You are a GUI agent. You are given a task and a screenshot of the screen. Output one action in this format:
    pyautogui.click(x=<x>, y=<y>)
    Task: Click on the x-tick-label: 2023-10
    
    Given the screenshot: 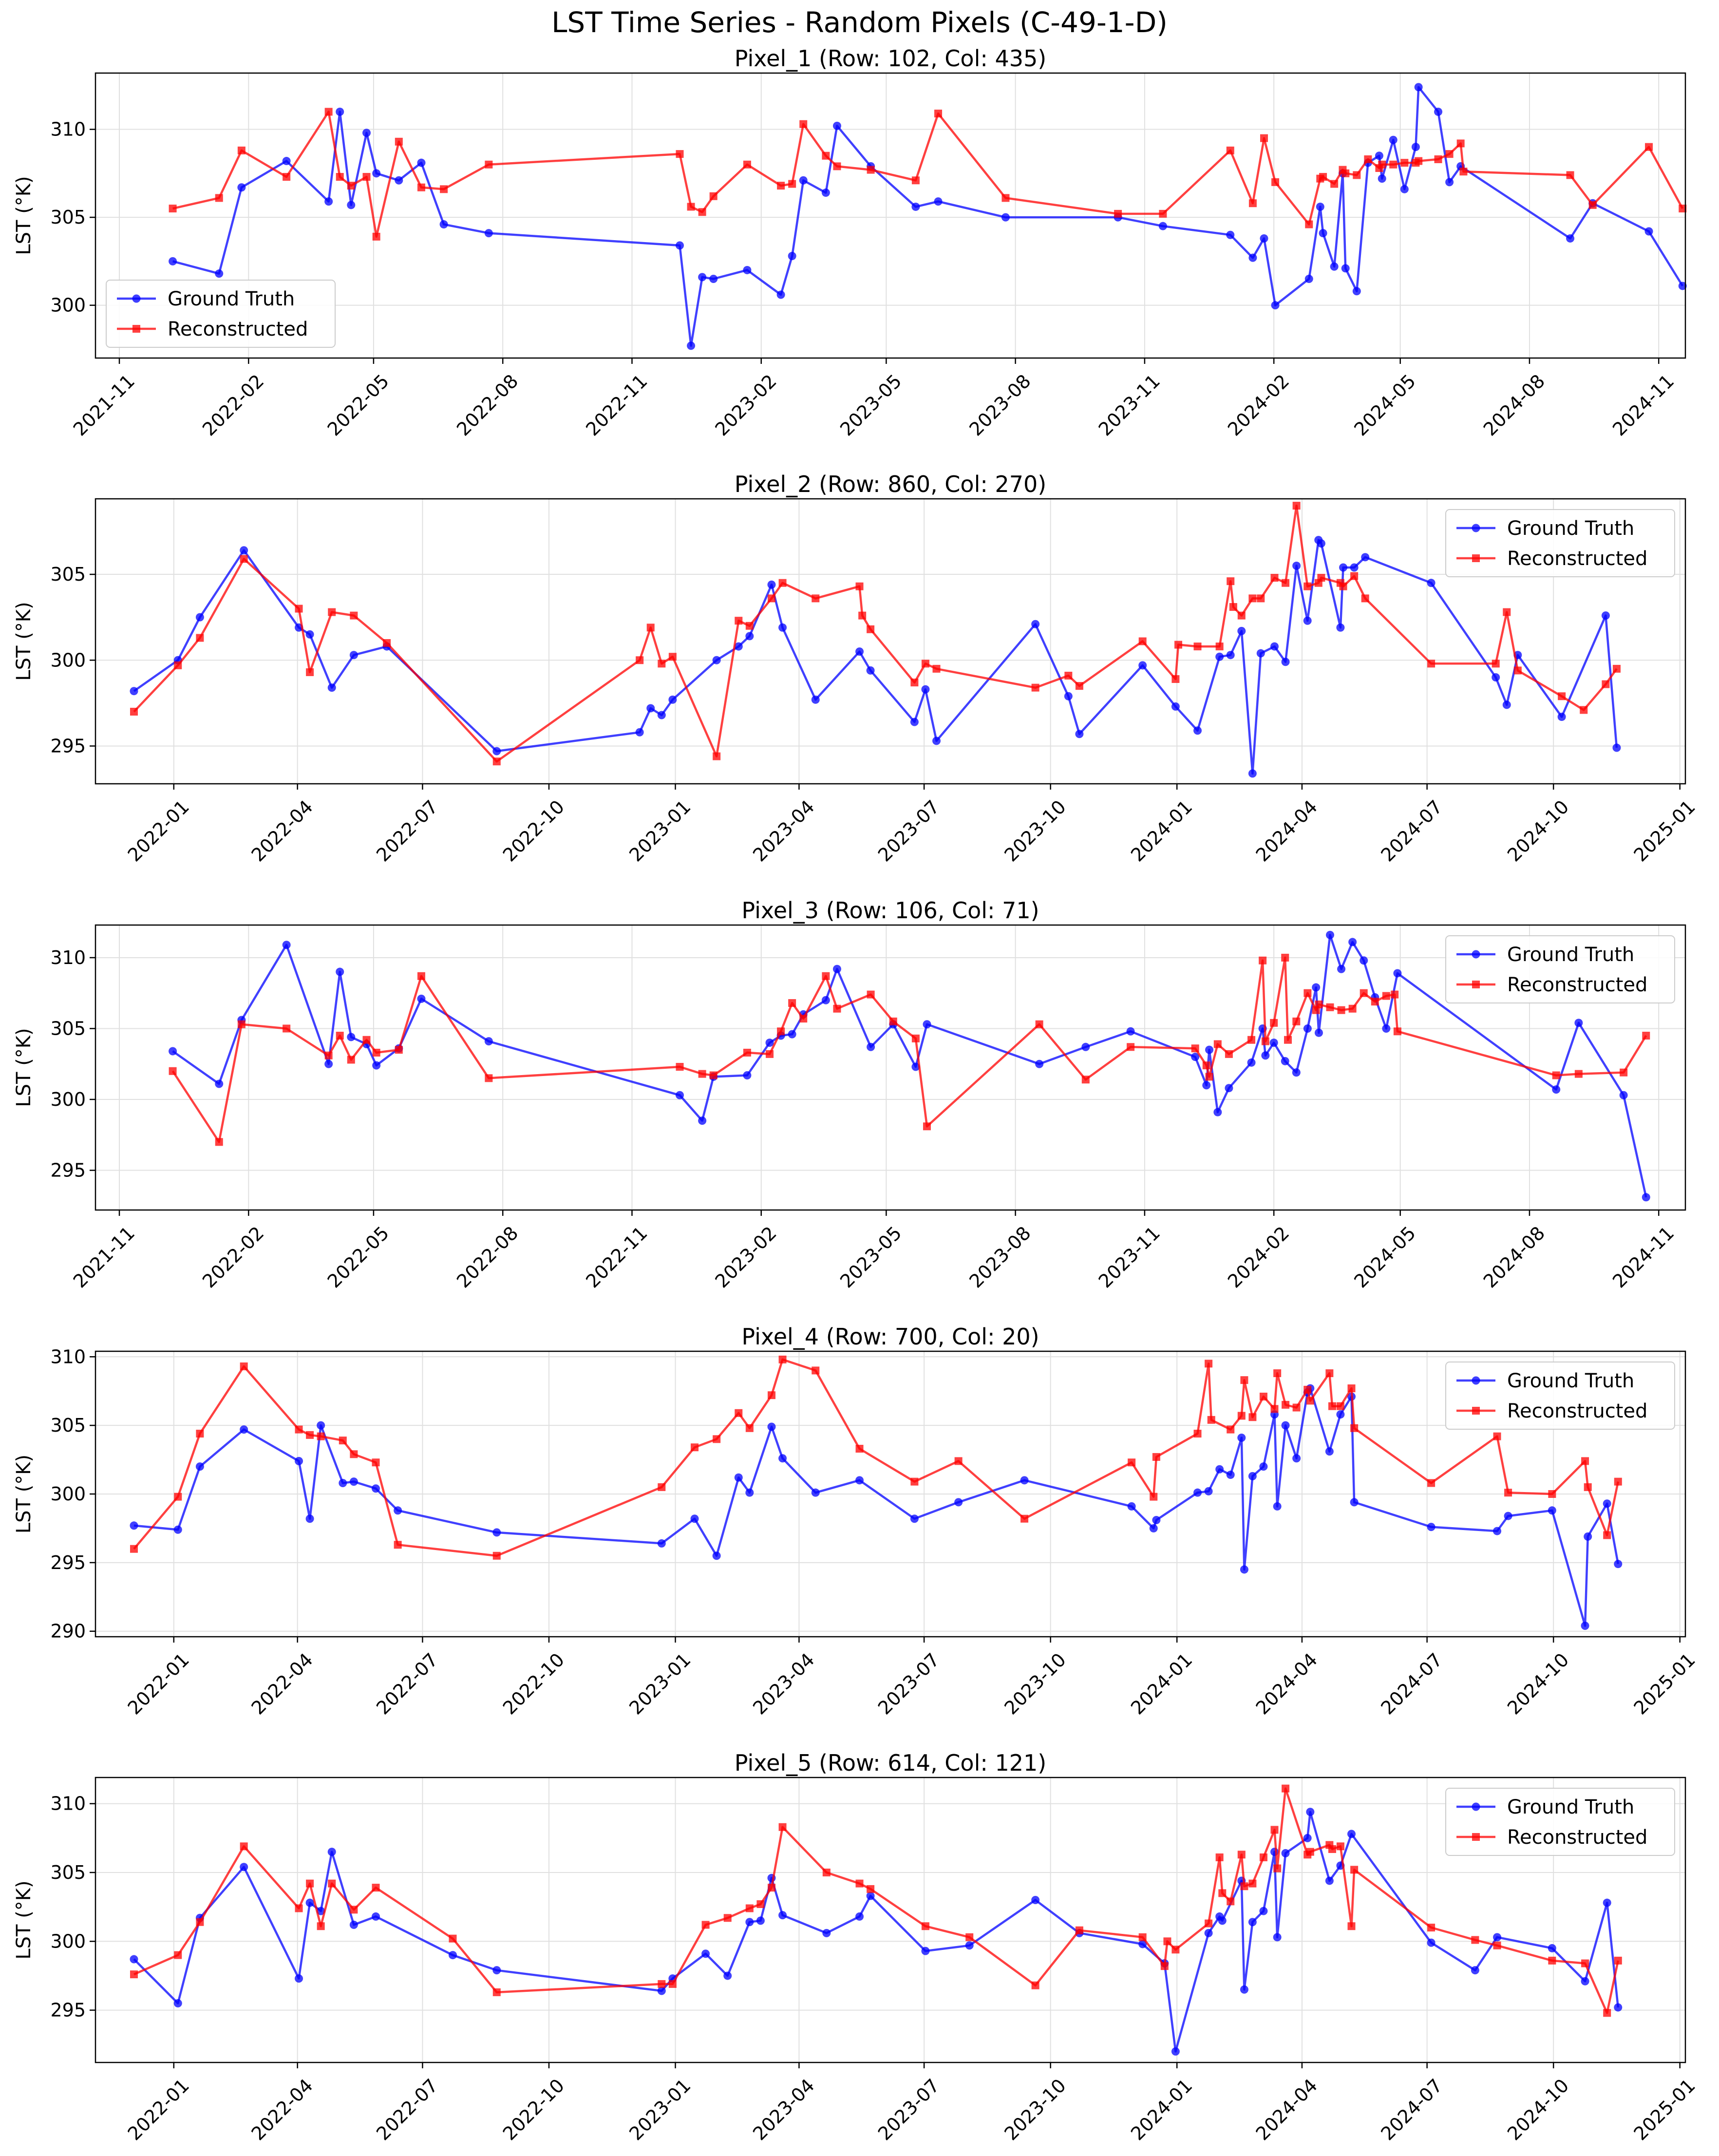 What is the action you would take?
    pyautogui.click(x=1035, y=1684)
    